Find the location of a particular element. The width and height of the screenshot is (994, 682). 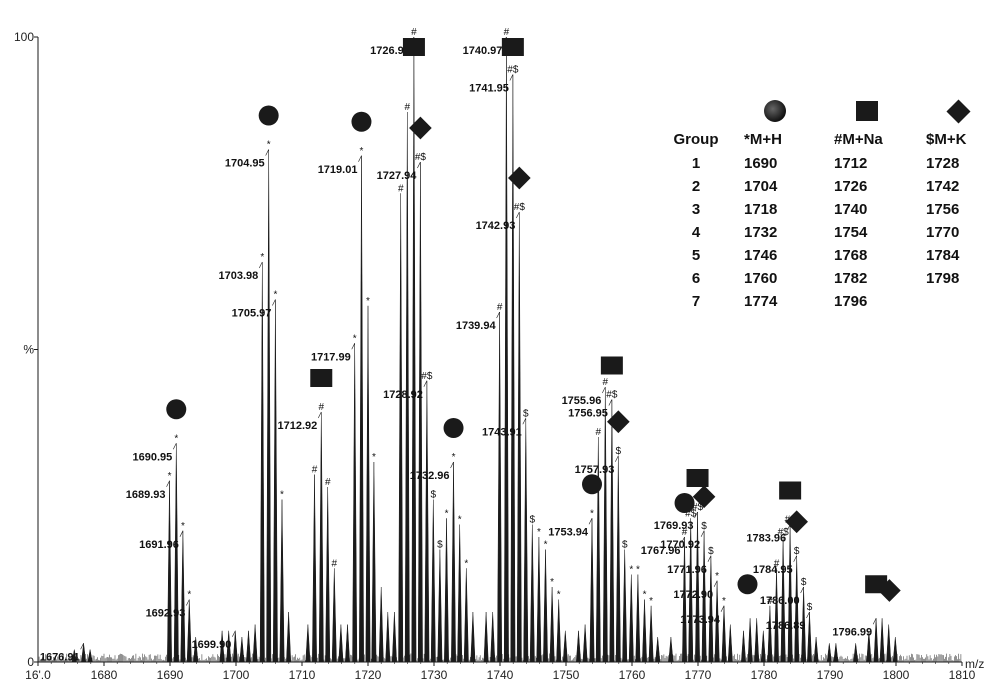

mh-value: 1746 is located at coordinates (761, 255).